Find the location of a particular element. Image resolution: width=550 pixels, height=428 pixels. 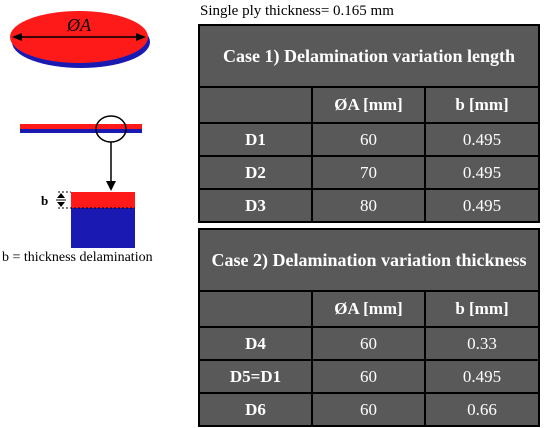

case1-header-row: ØA [mm] b [mm] is located at coordinates (369, 105).